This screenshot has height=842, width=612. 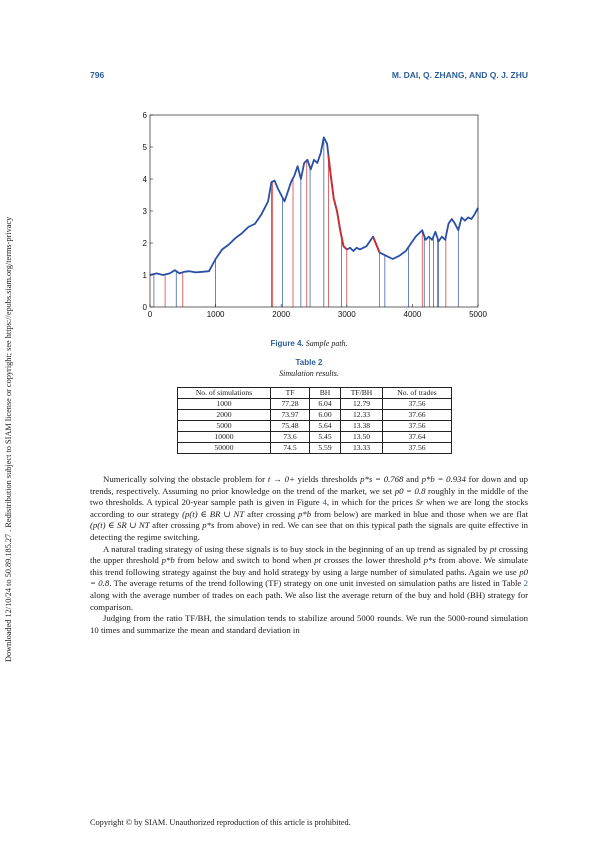 What do you see at coordinates (290, 404) in the screenshot?
I see `table-cell: 77.28` at bounding box center [290, 404].